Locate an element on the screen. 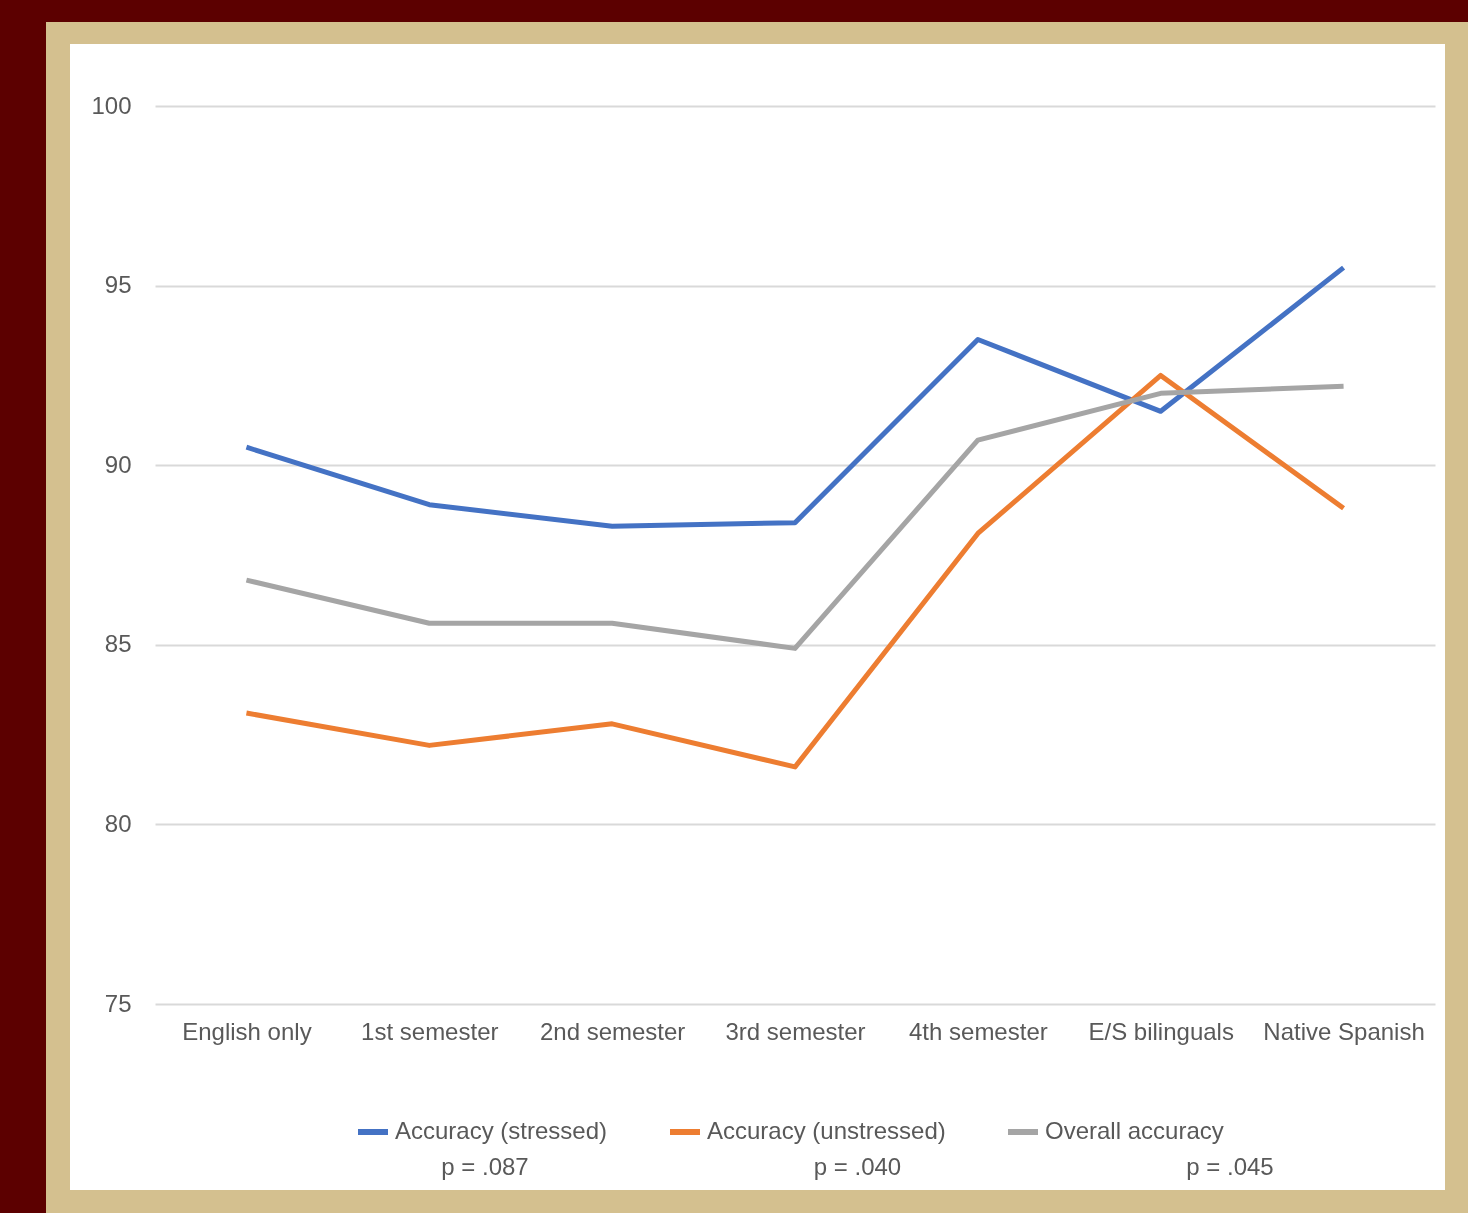 Image resolution: width=1468 pixels, height=1213 pixels. x-tick-label: 2nd semester is located at coordinates (612, 1031).